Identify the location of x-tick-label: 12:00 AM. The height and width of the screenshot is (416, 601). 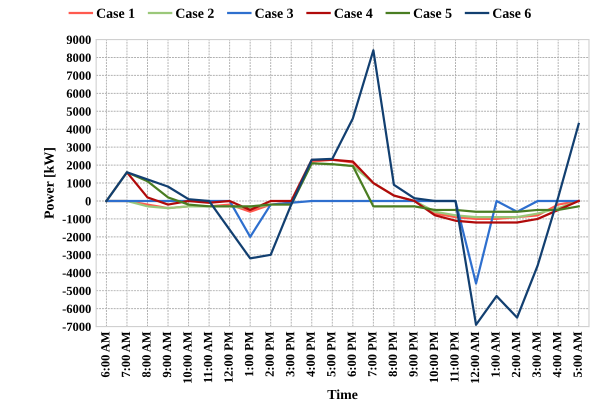
(475, 357).